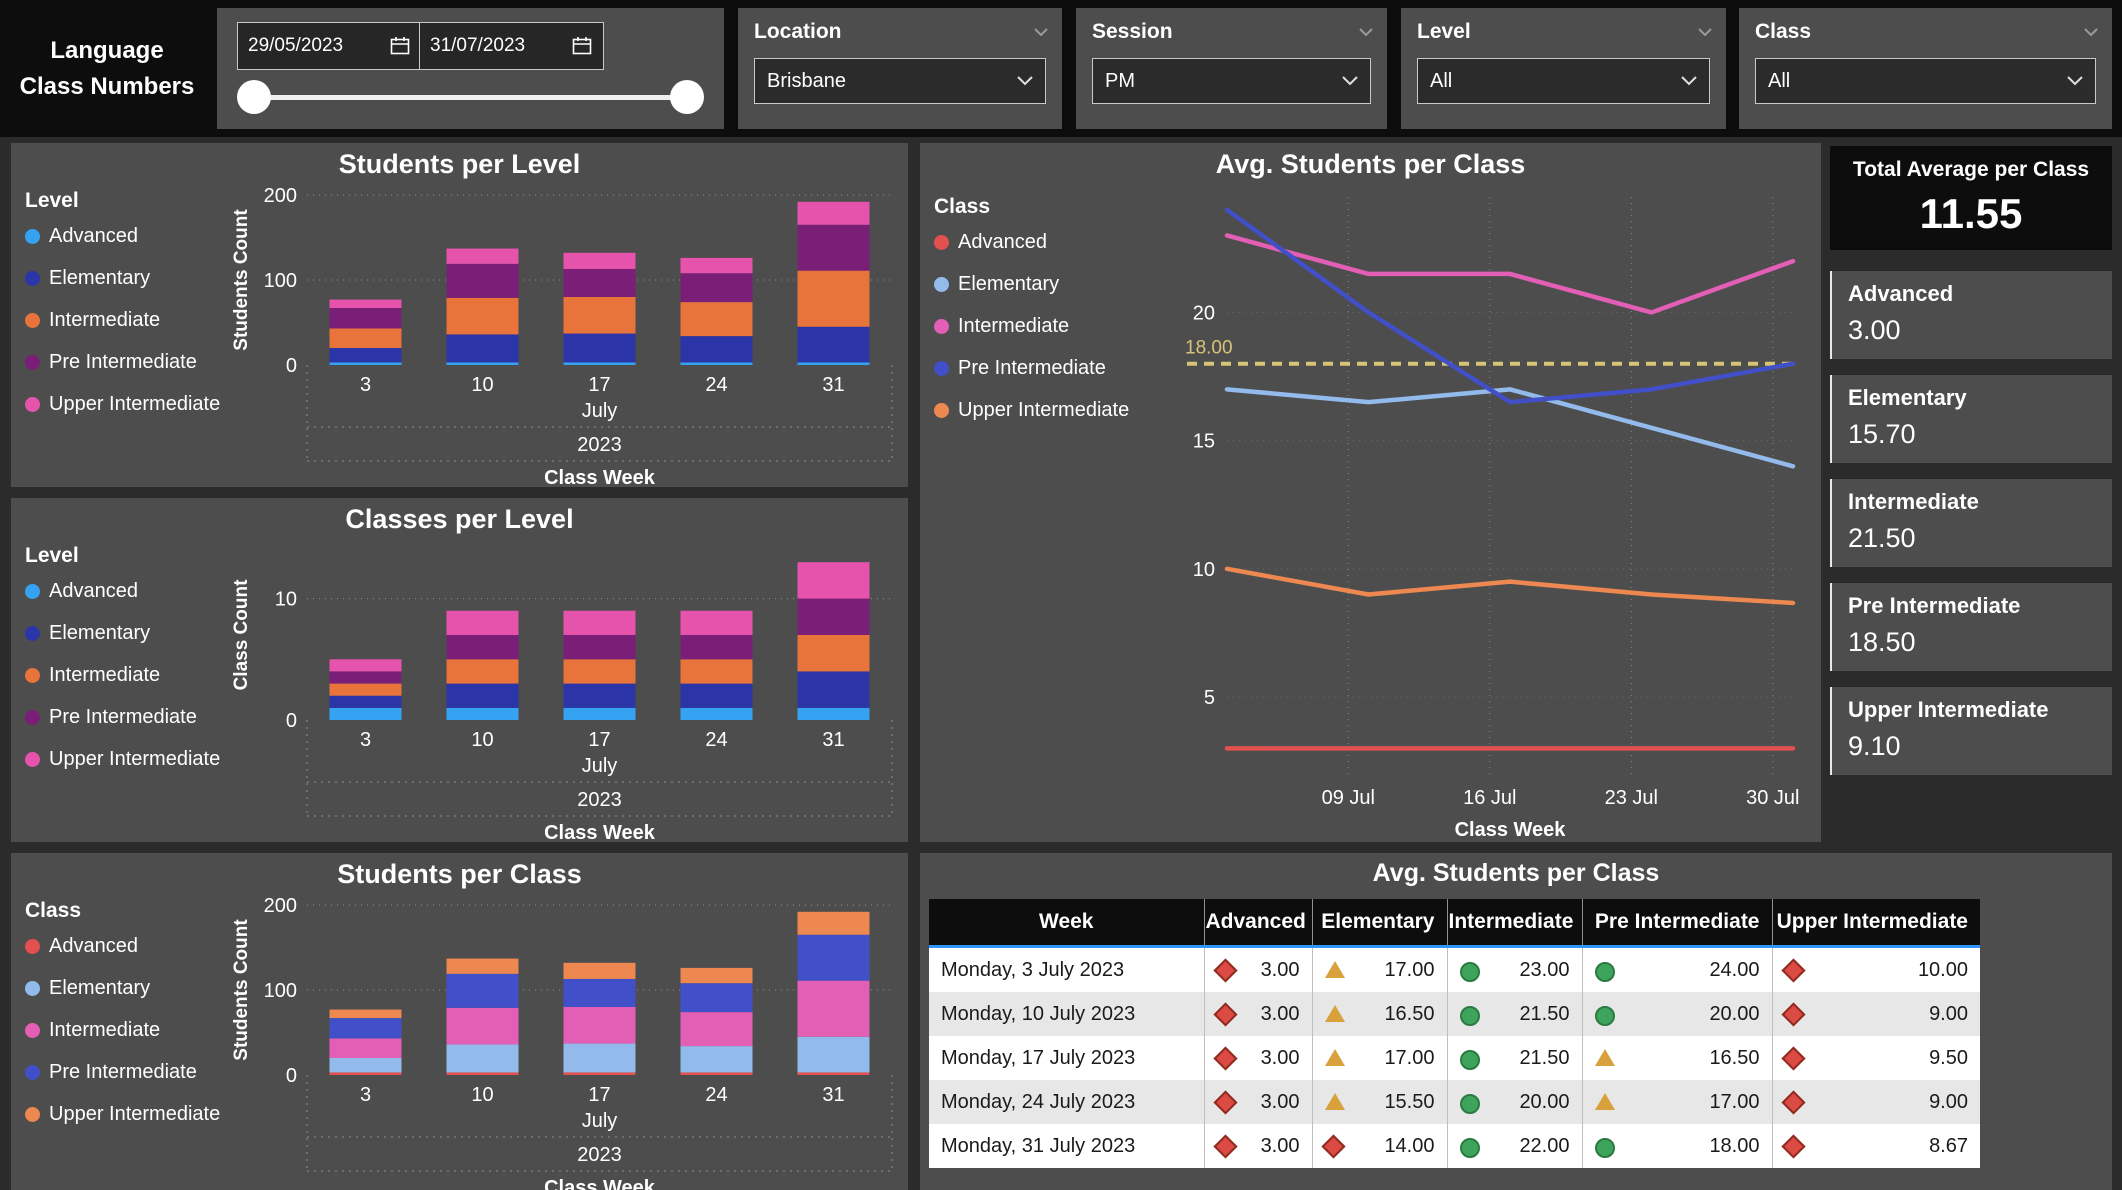 The width and height of the screenshot is (2122, 1190). I want to click on cell-value: 17.00, so click(1409, 1057).